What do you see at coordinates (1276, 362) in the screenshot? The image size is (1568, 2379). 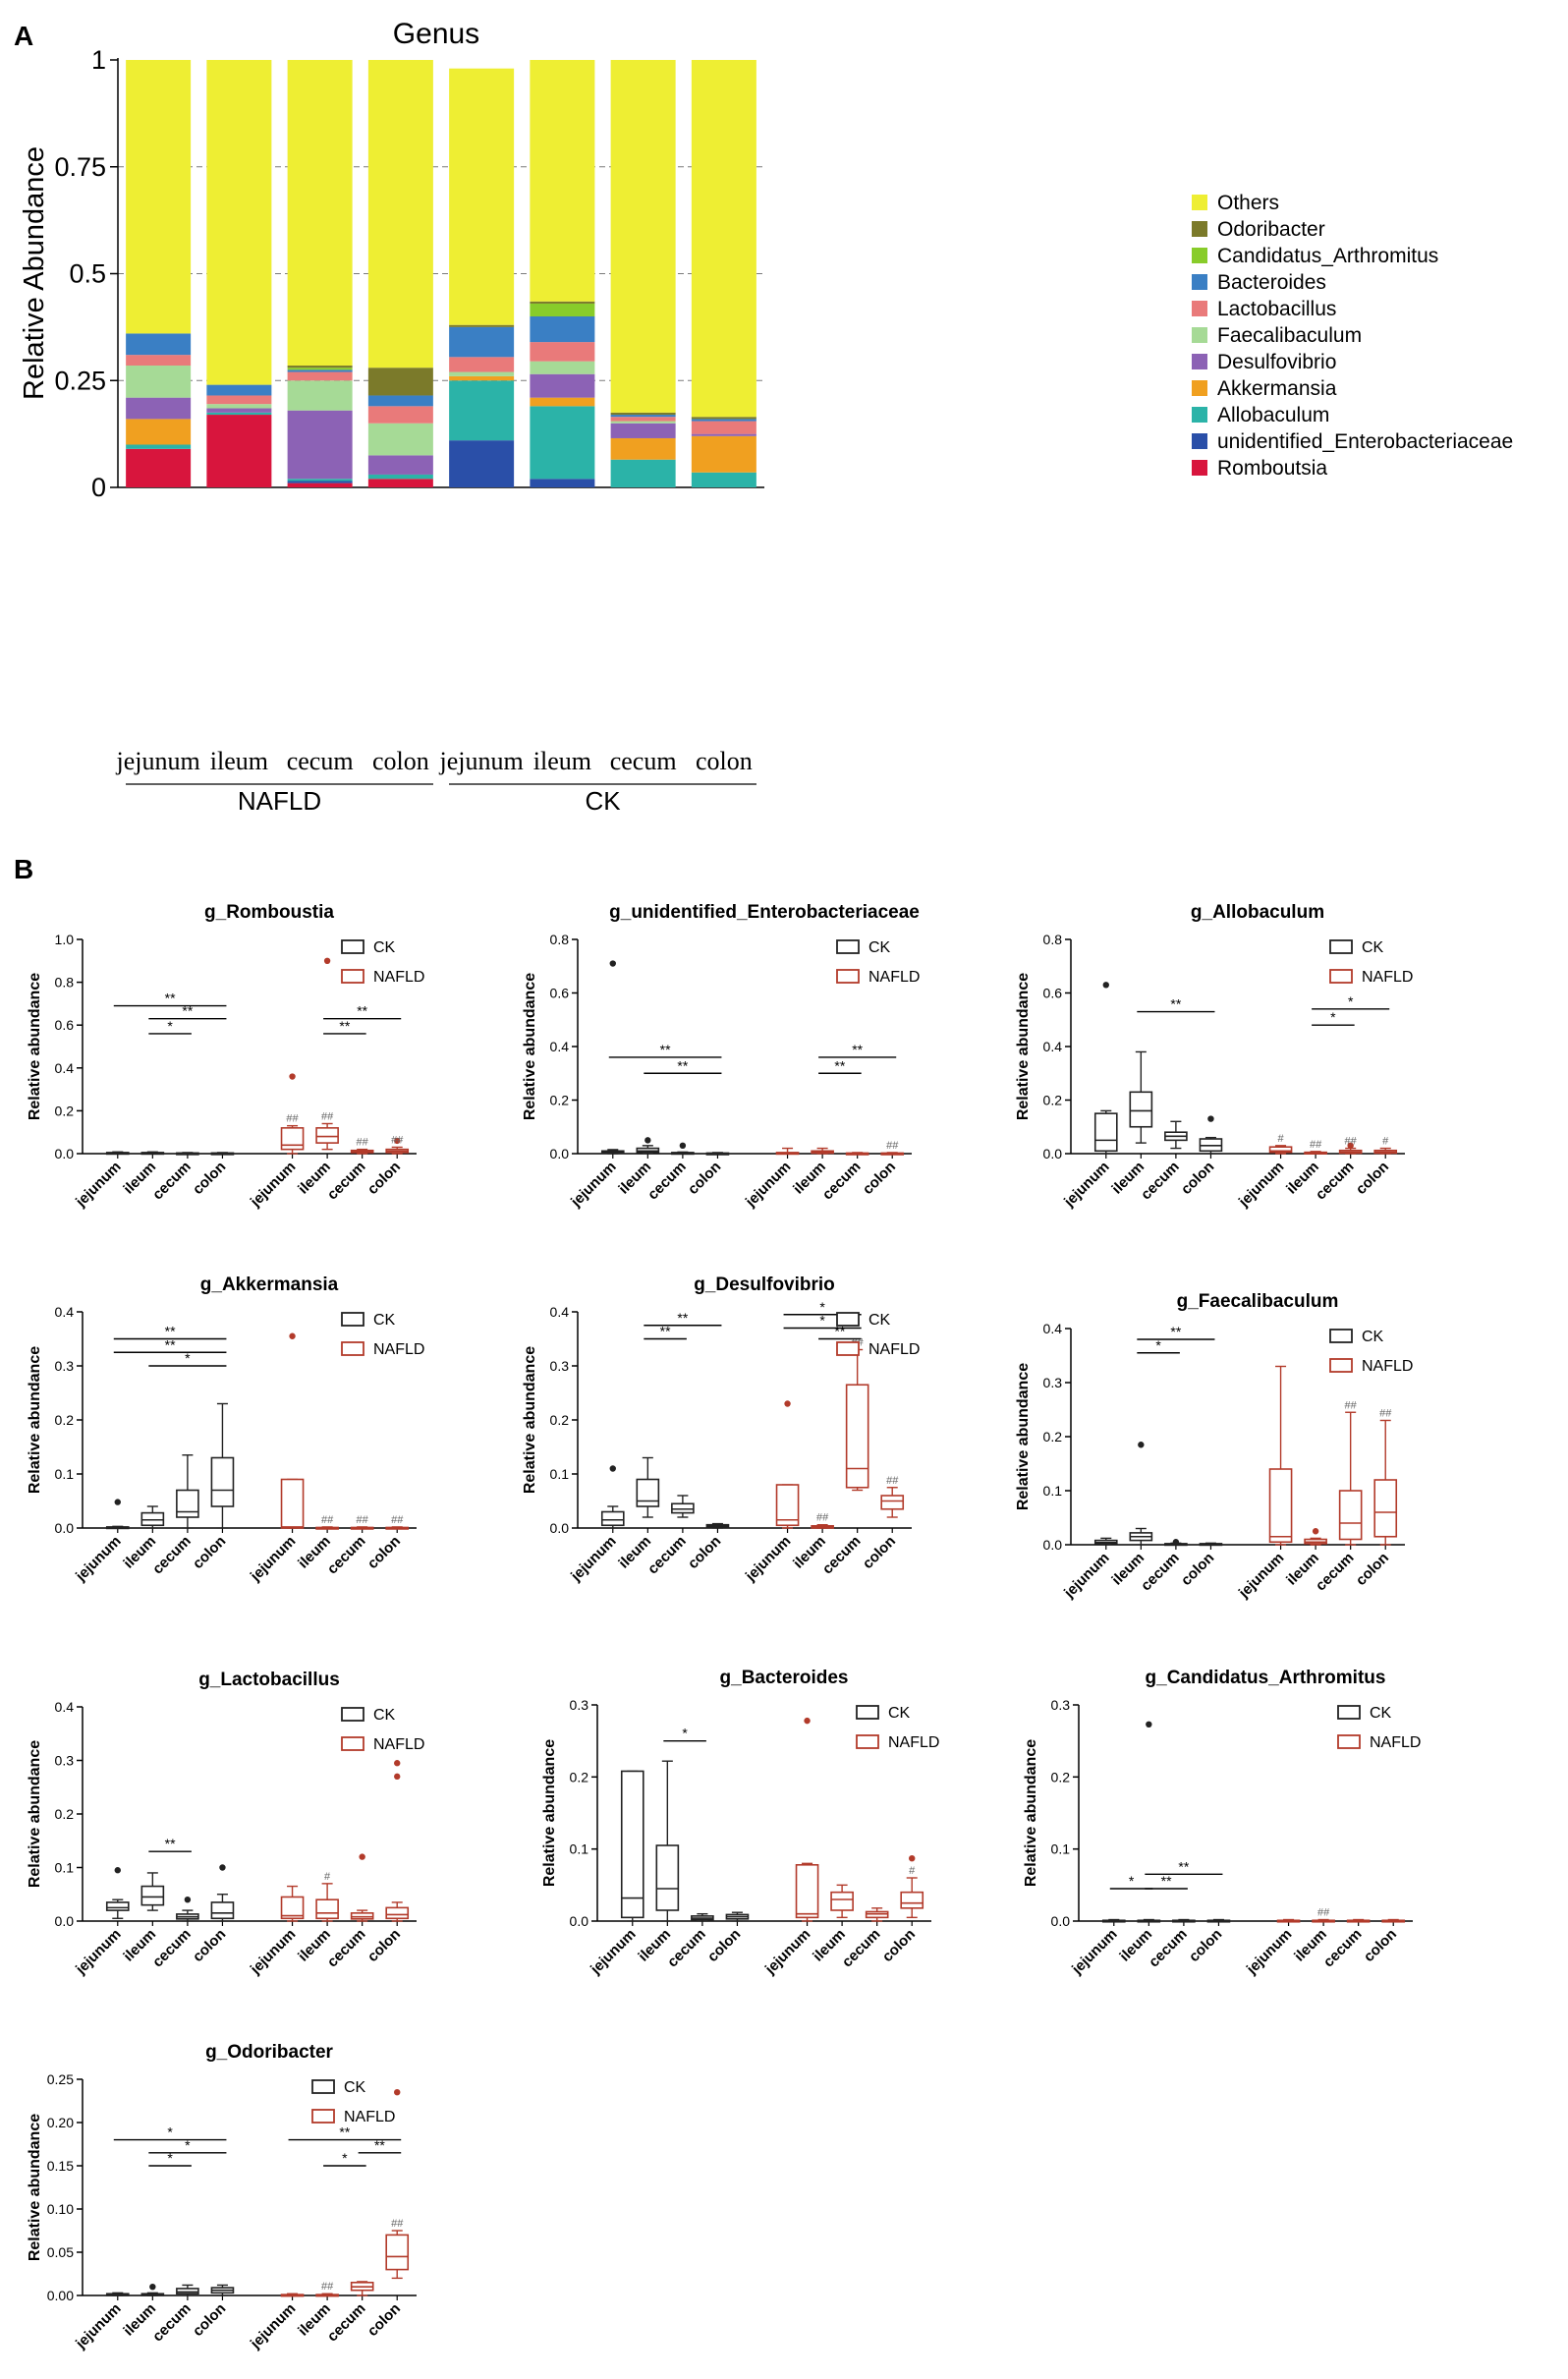 I see `legend-item: Desulfovibrio` at bounding box center [1276, 362].